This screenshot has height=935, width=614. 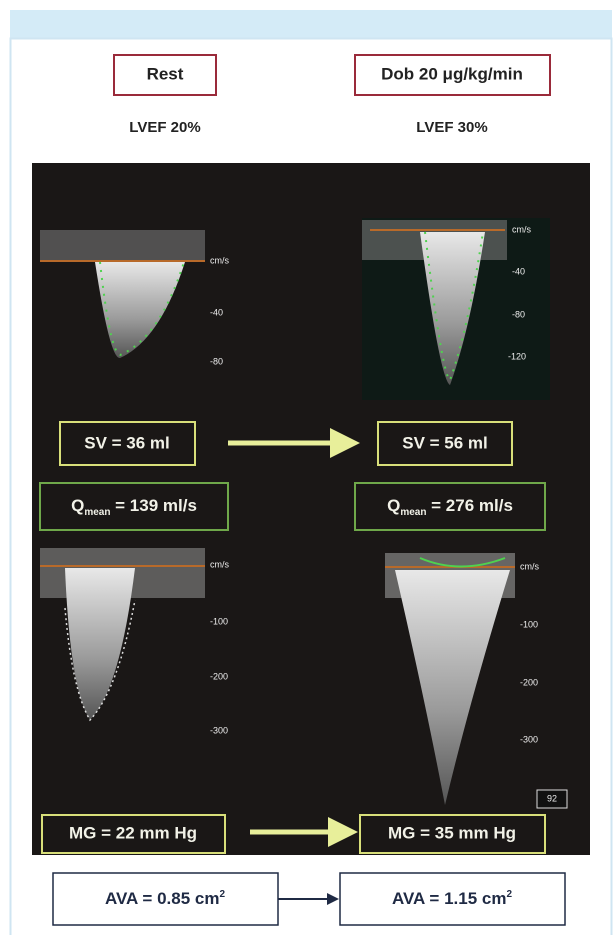 I want to click on sv-rest: SV = 36 ml, so click(x=127, y=442).